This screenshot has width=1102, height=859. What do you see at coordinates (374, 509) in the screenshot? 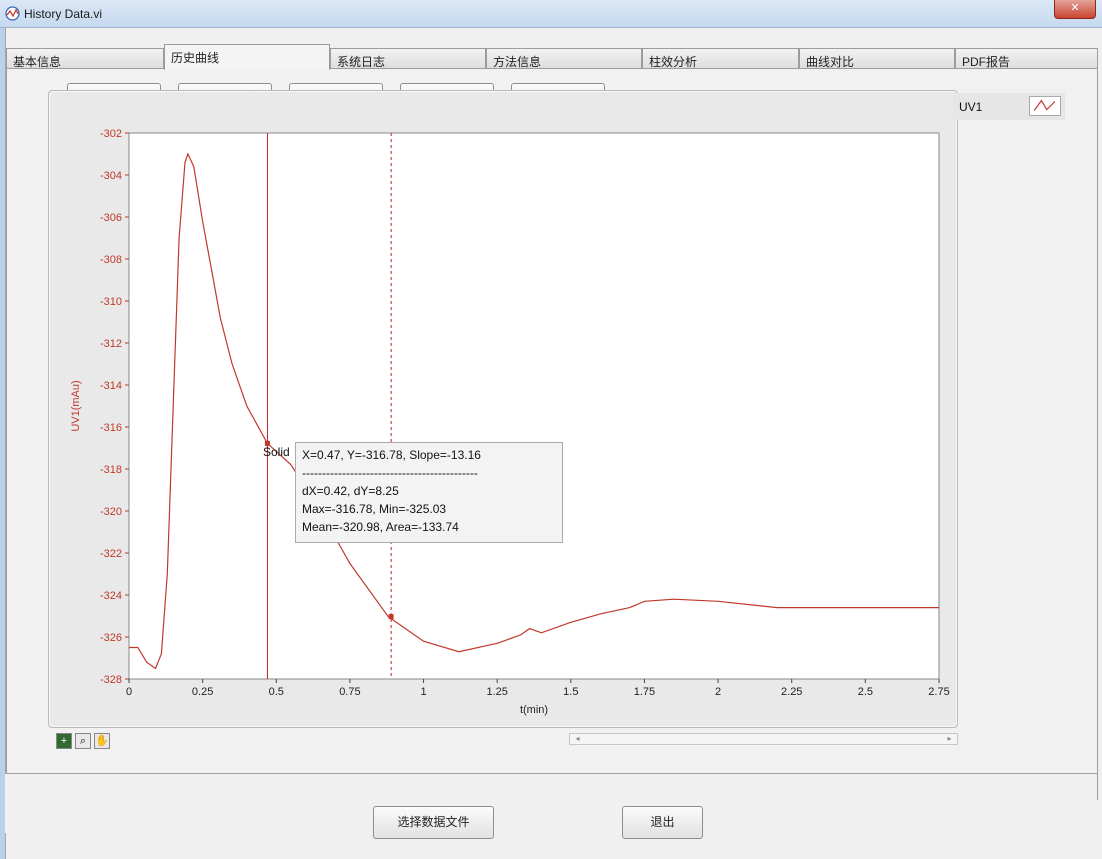
I see `cursor-readout-line3: Max=-316.78, Min=-325.03` at bounding box center [374, 509].